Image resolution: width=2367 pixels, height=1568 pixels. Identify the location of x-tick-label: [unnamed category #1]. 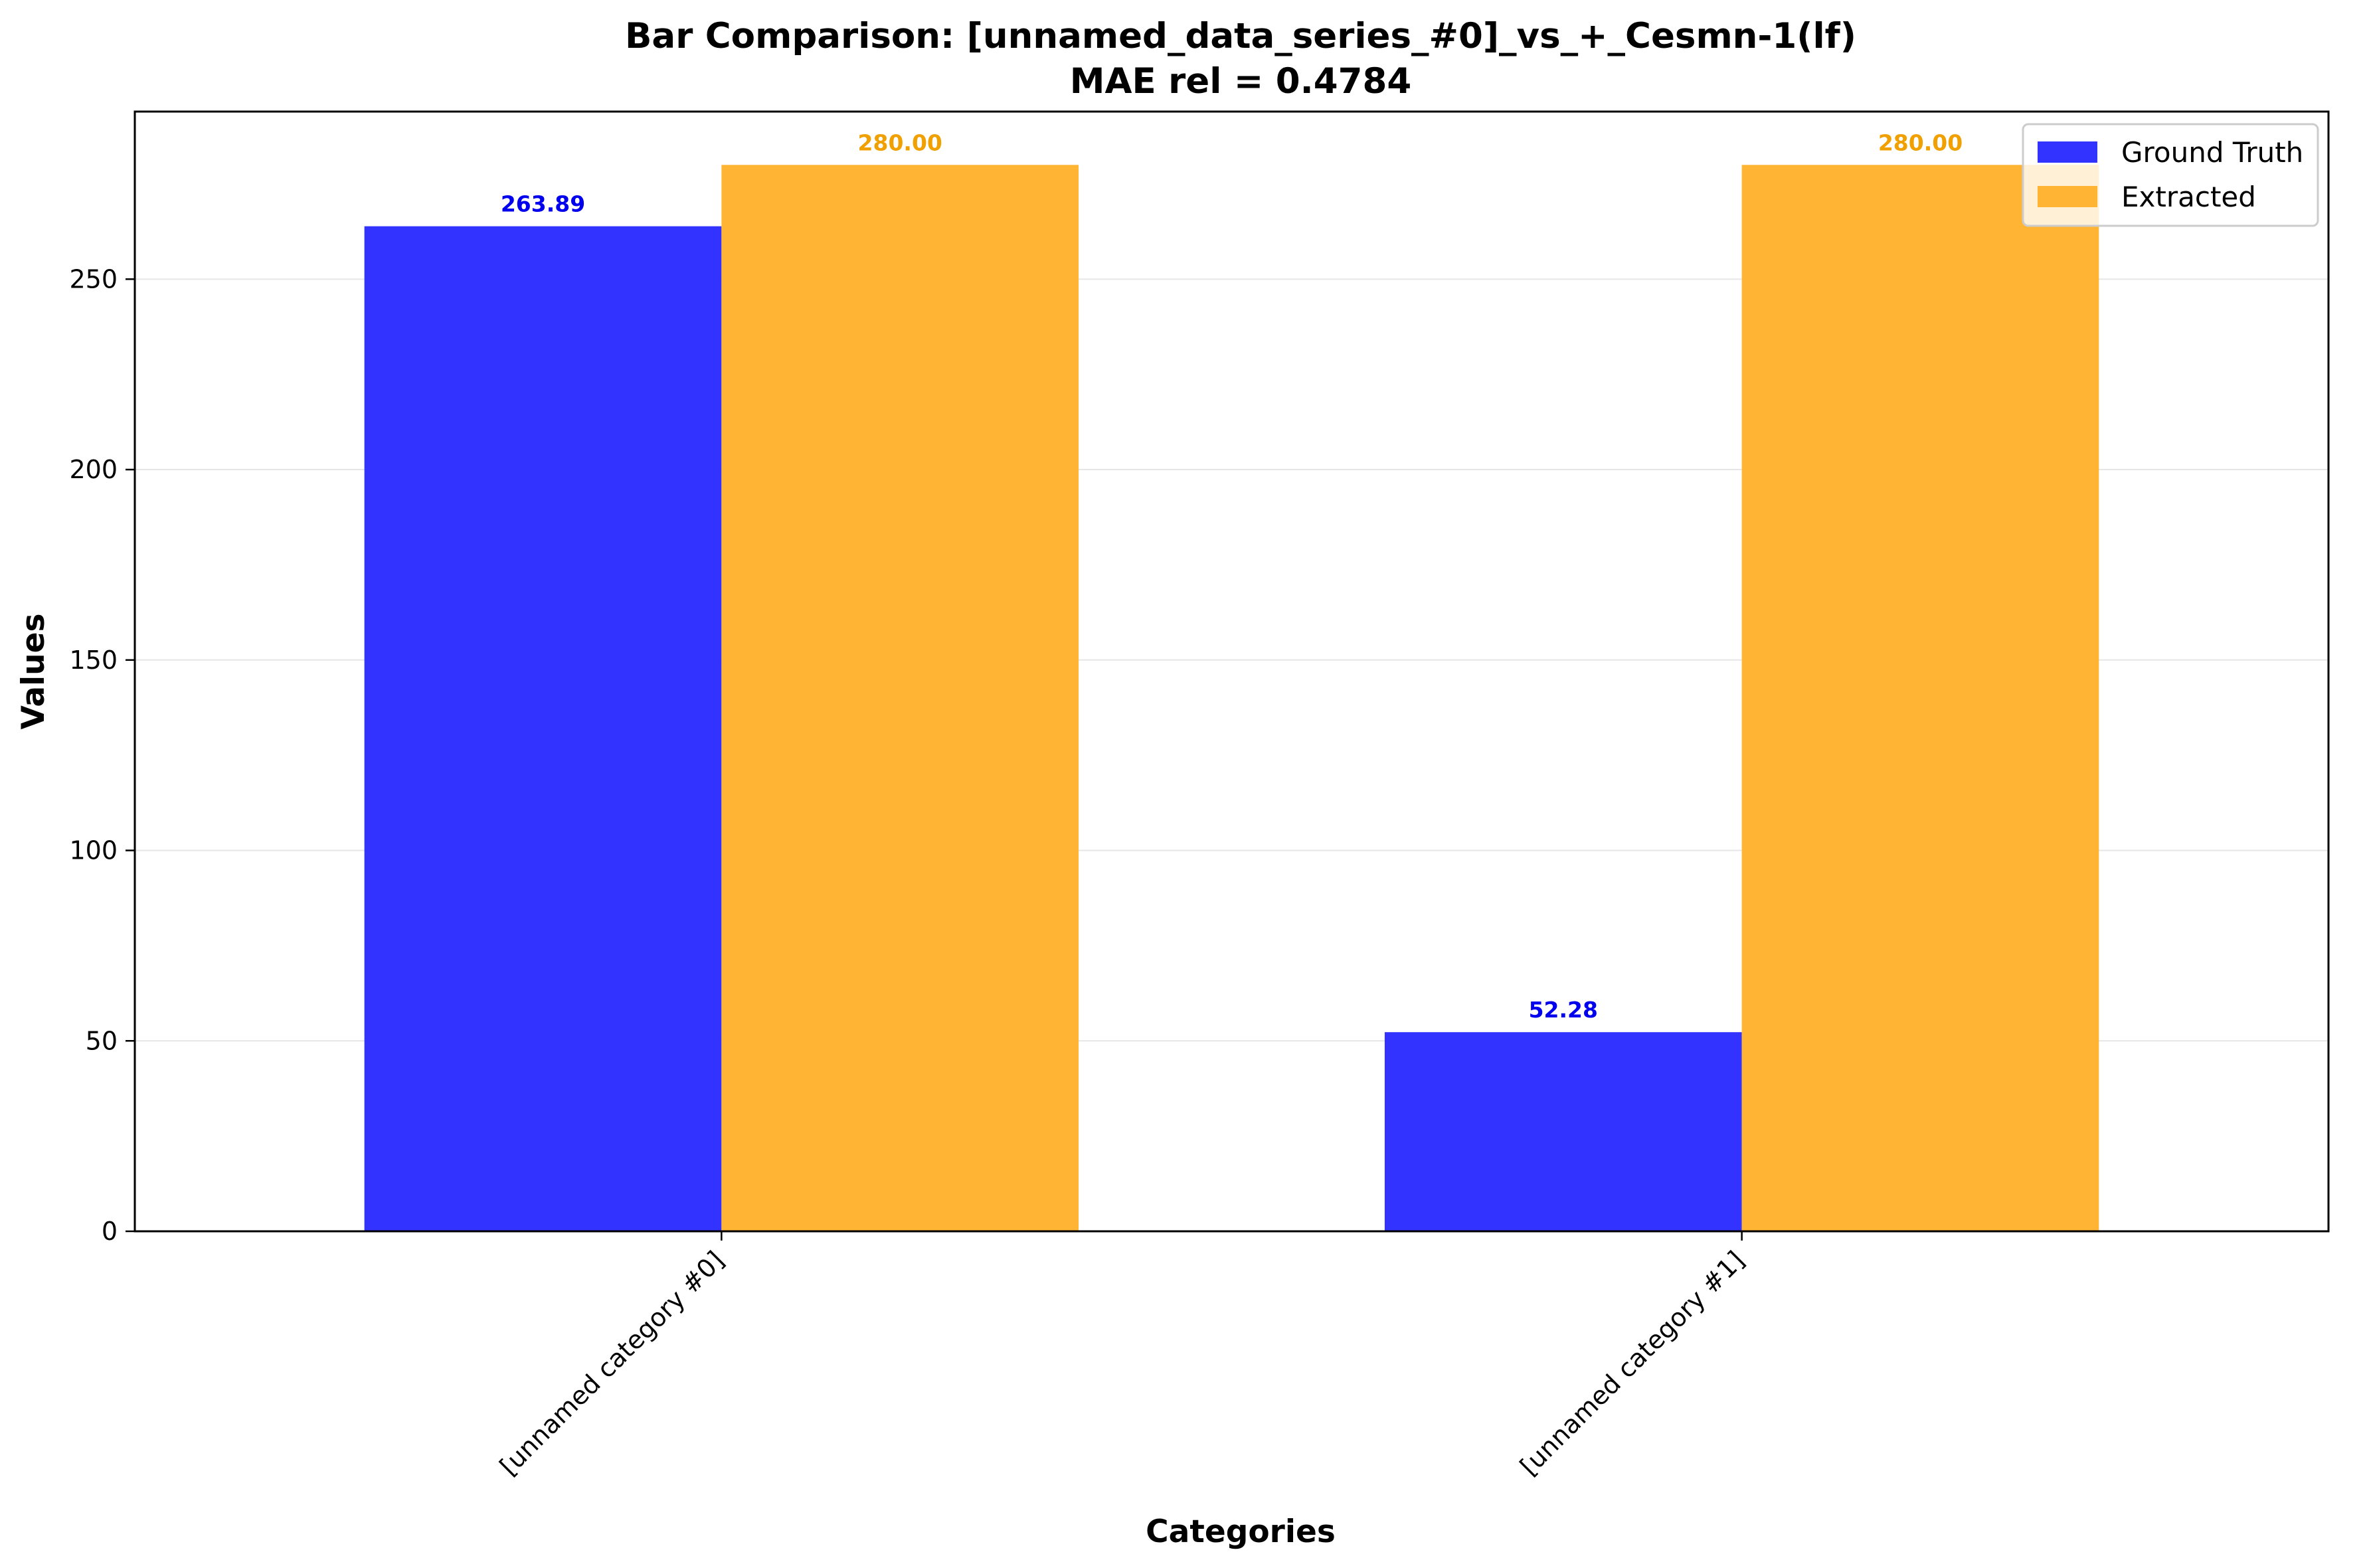
(1632, 1363).